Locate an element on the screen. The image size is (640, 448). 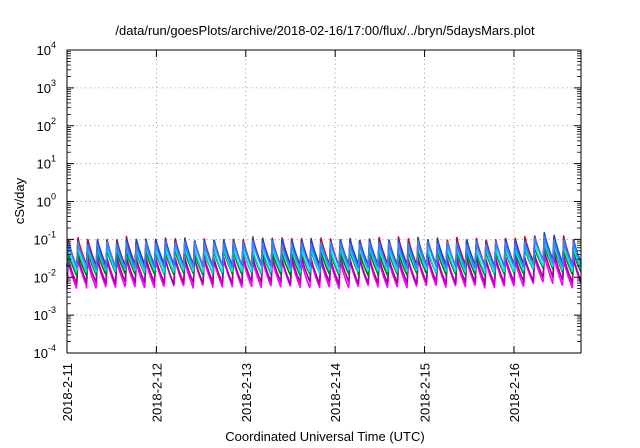
series-layer is located at coordinates (324, 260).